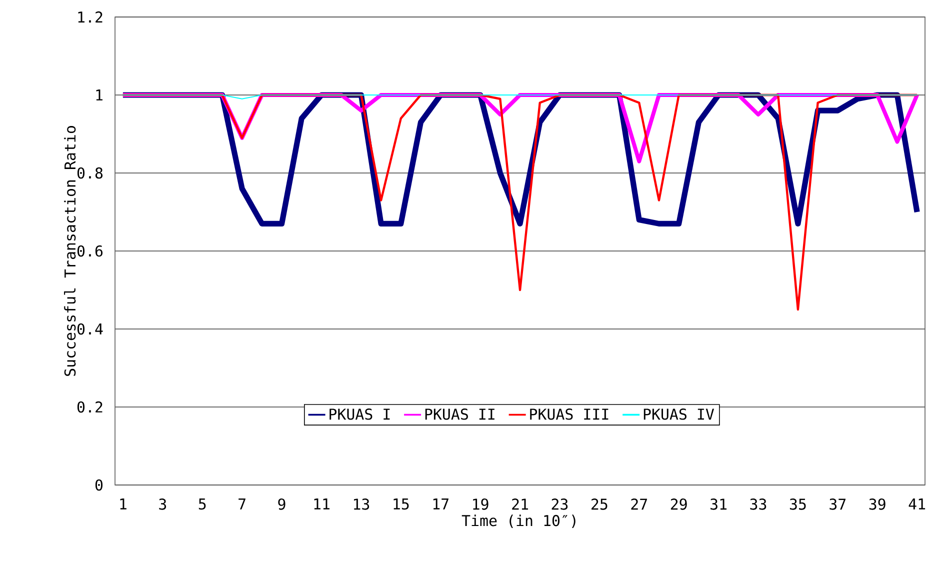 This screenshot has height=573, width=936. What do you see at coordinates (877, 504) in the screenshot?
I see `x-tick-label: 39` at bounding box center [877, 504].